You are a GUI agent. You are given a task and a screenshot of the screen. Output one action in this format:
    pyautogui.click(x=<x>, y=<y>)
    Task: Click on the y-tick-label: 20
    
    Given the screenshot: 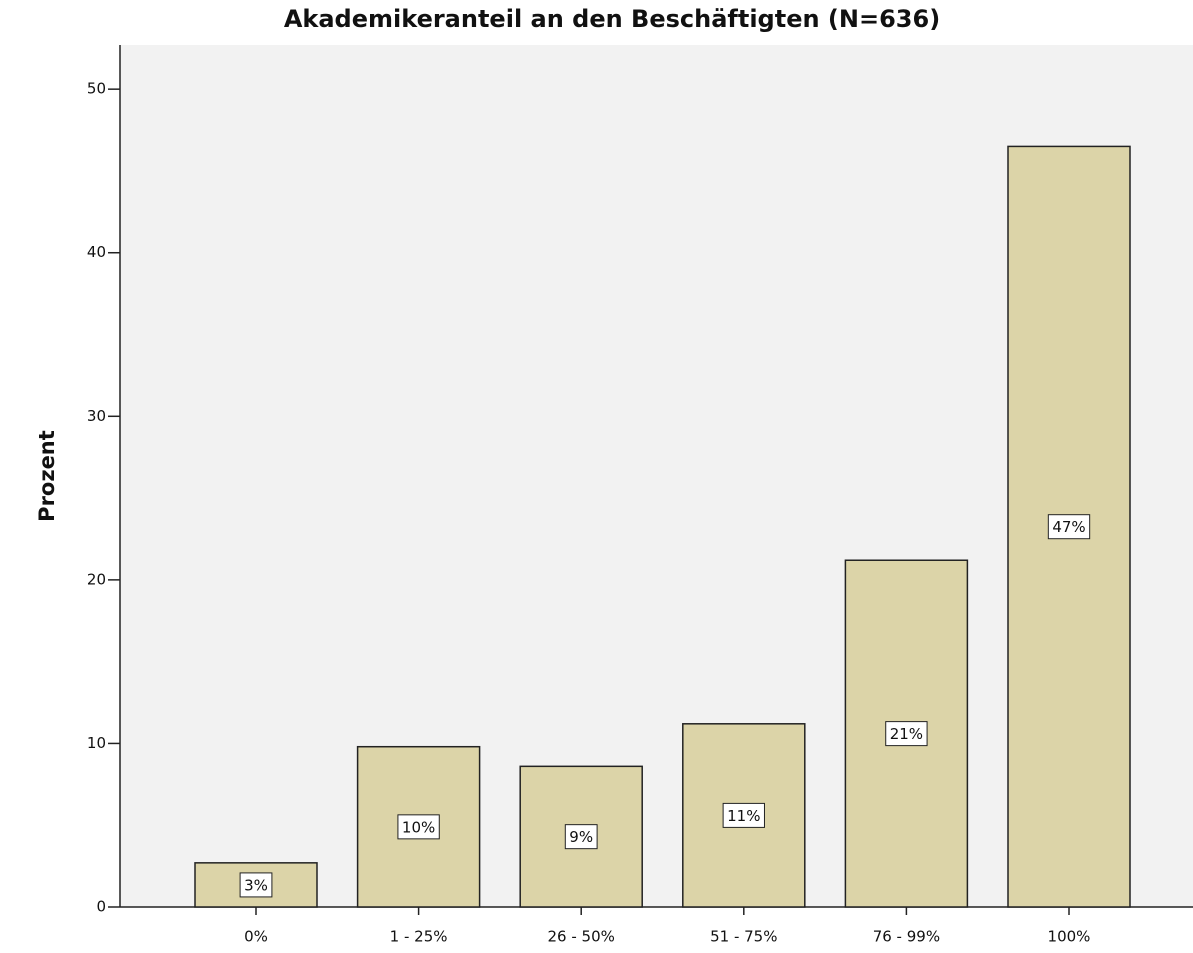 What is the action you would take?
    pyautogui.click(x=96, y=579)
    